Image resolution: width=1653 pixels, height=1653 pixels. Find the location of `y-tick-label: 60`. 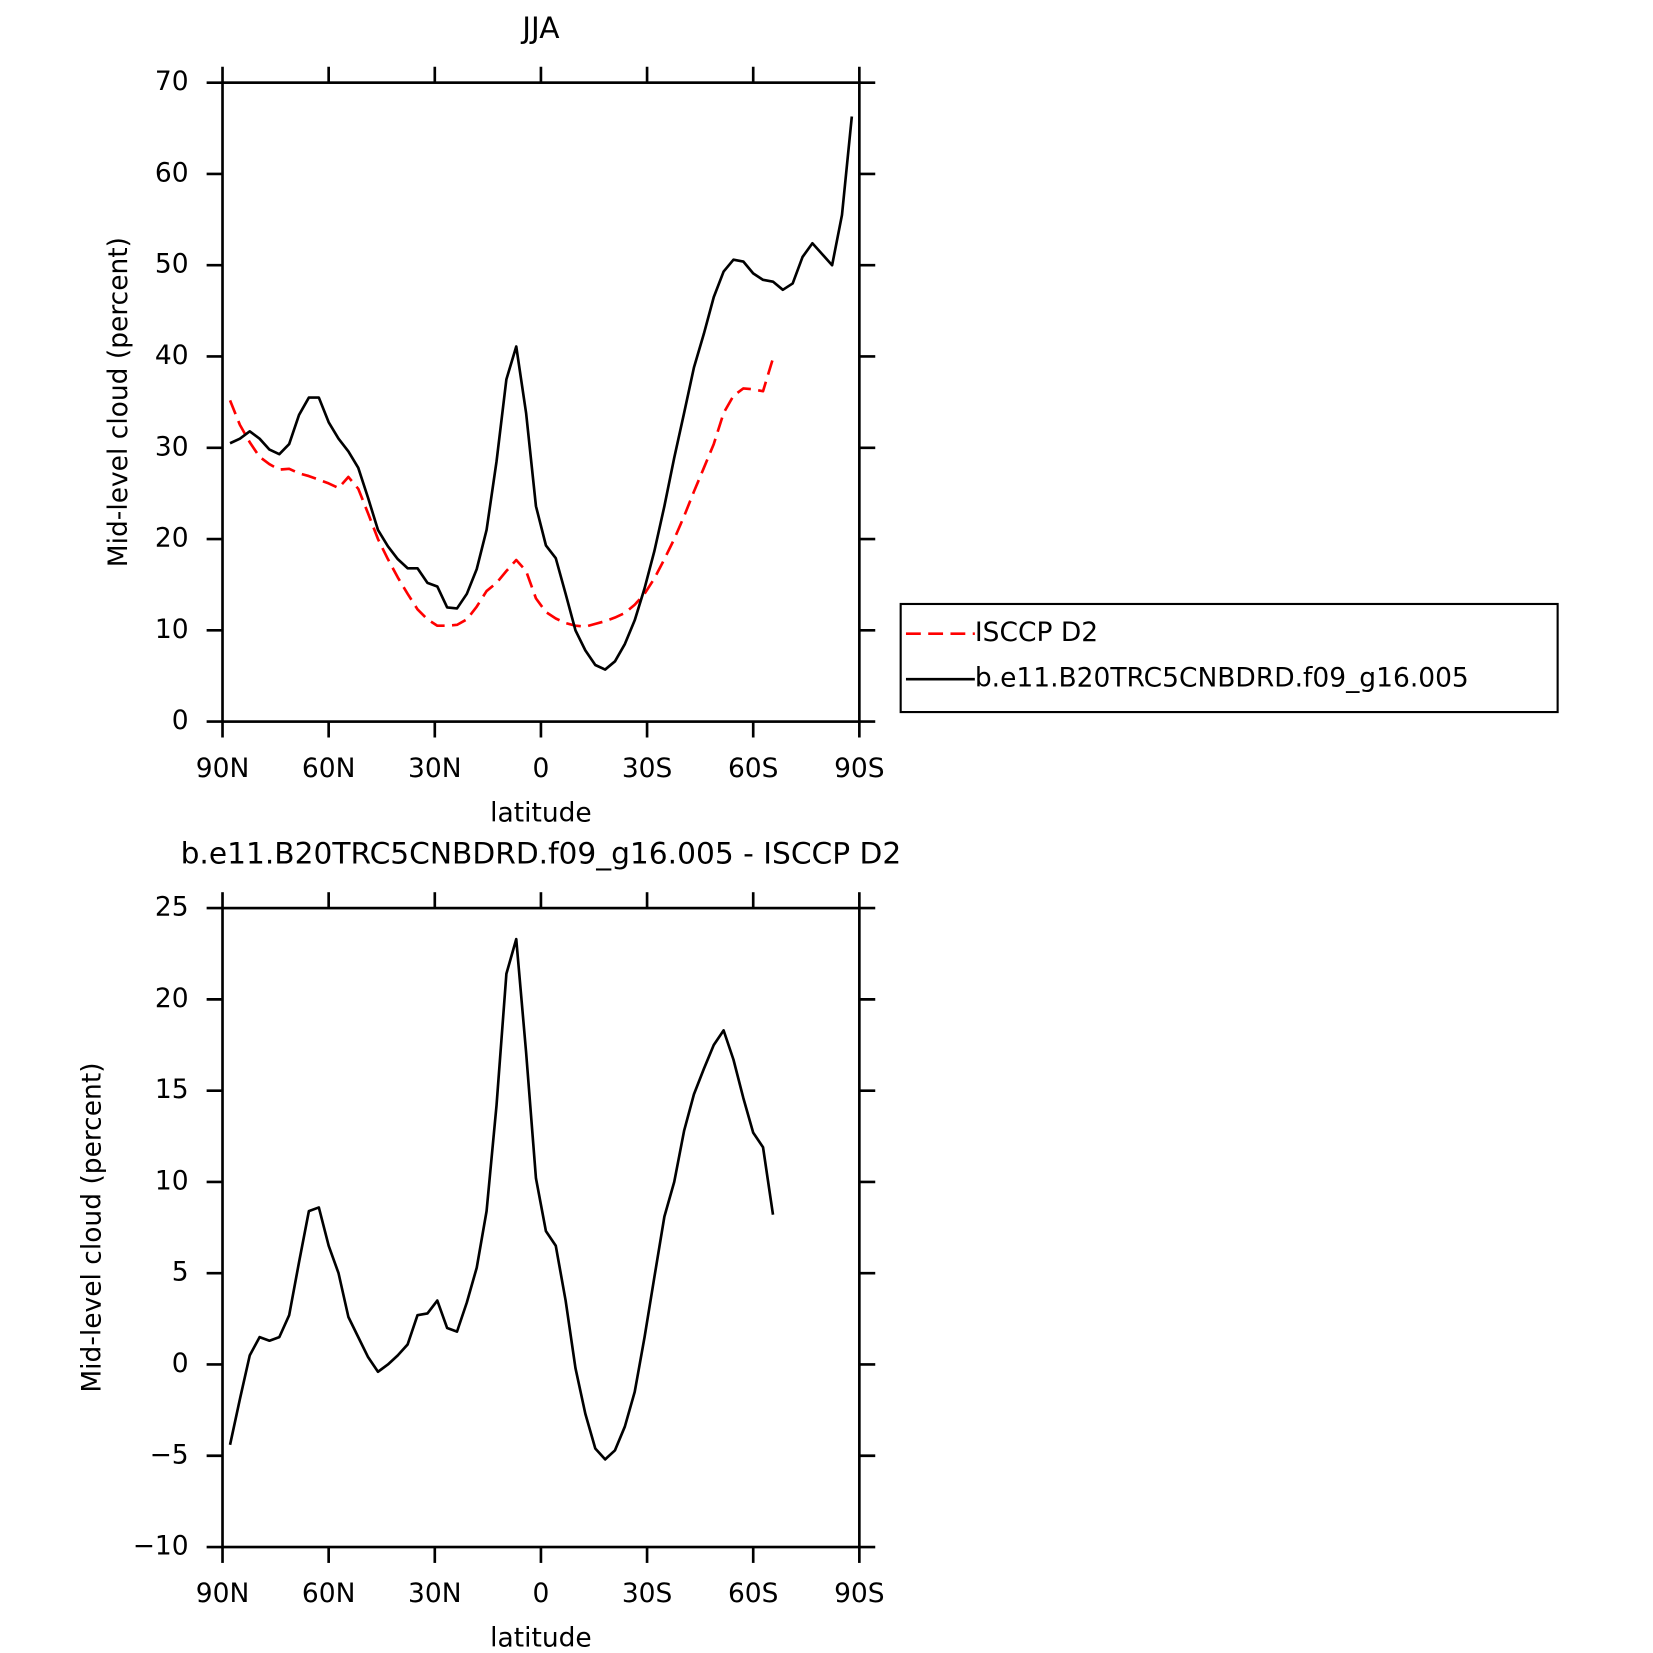

y-tick-label: 60 is located at coordinates (172, 172).